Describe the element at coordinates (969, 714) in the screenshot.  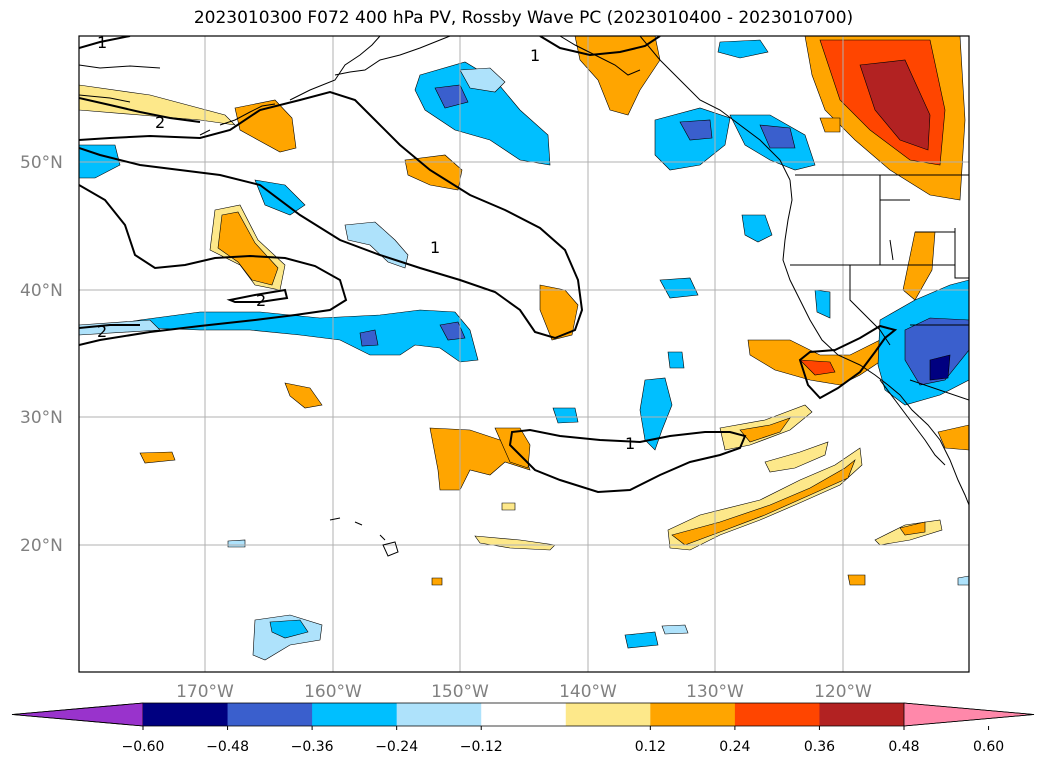
I see `colorbar-extend-high` at that location.